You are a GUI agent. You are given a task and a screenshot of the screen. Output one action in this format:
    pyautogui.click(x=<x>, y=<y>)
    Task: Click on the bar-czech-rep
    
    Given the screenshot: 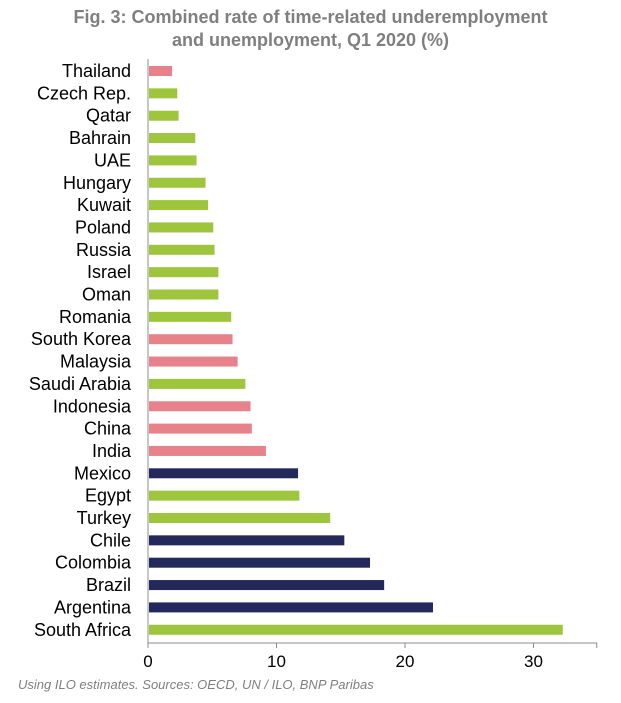 What is the action you would take?
    pyautogui.click(x=163, y=93)
    